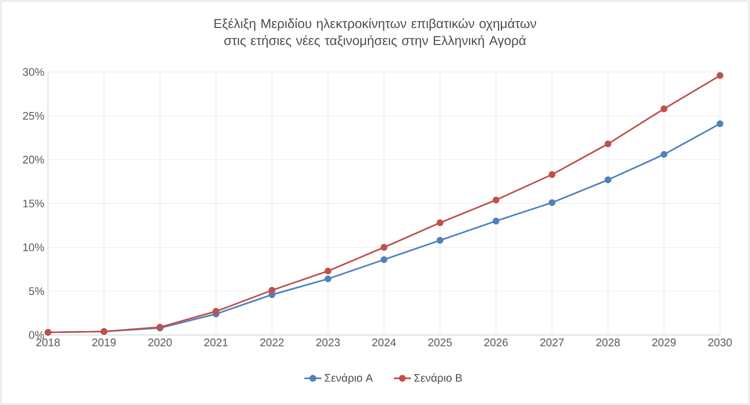 The width and height of the screenshot is (750, 405). Describe the element at coordinates (720, 342) in the screenshot. I see `x-tick-label: 2030` at that location.